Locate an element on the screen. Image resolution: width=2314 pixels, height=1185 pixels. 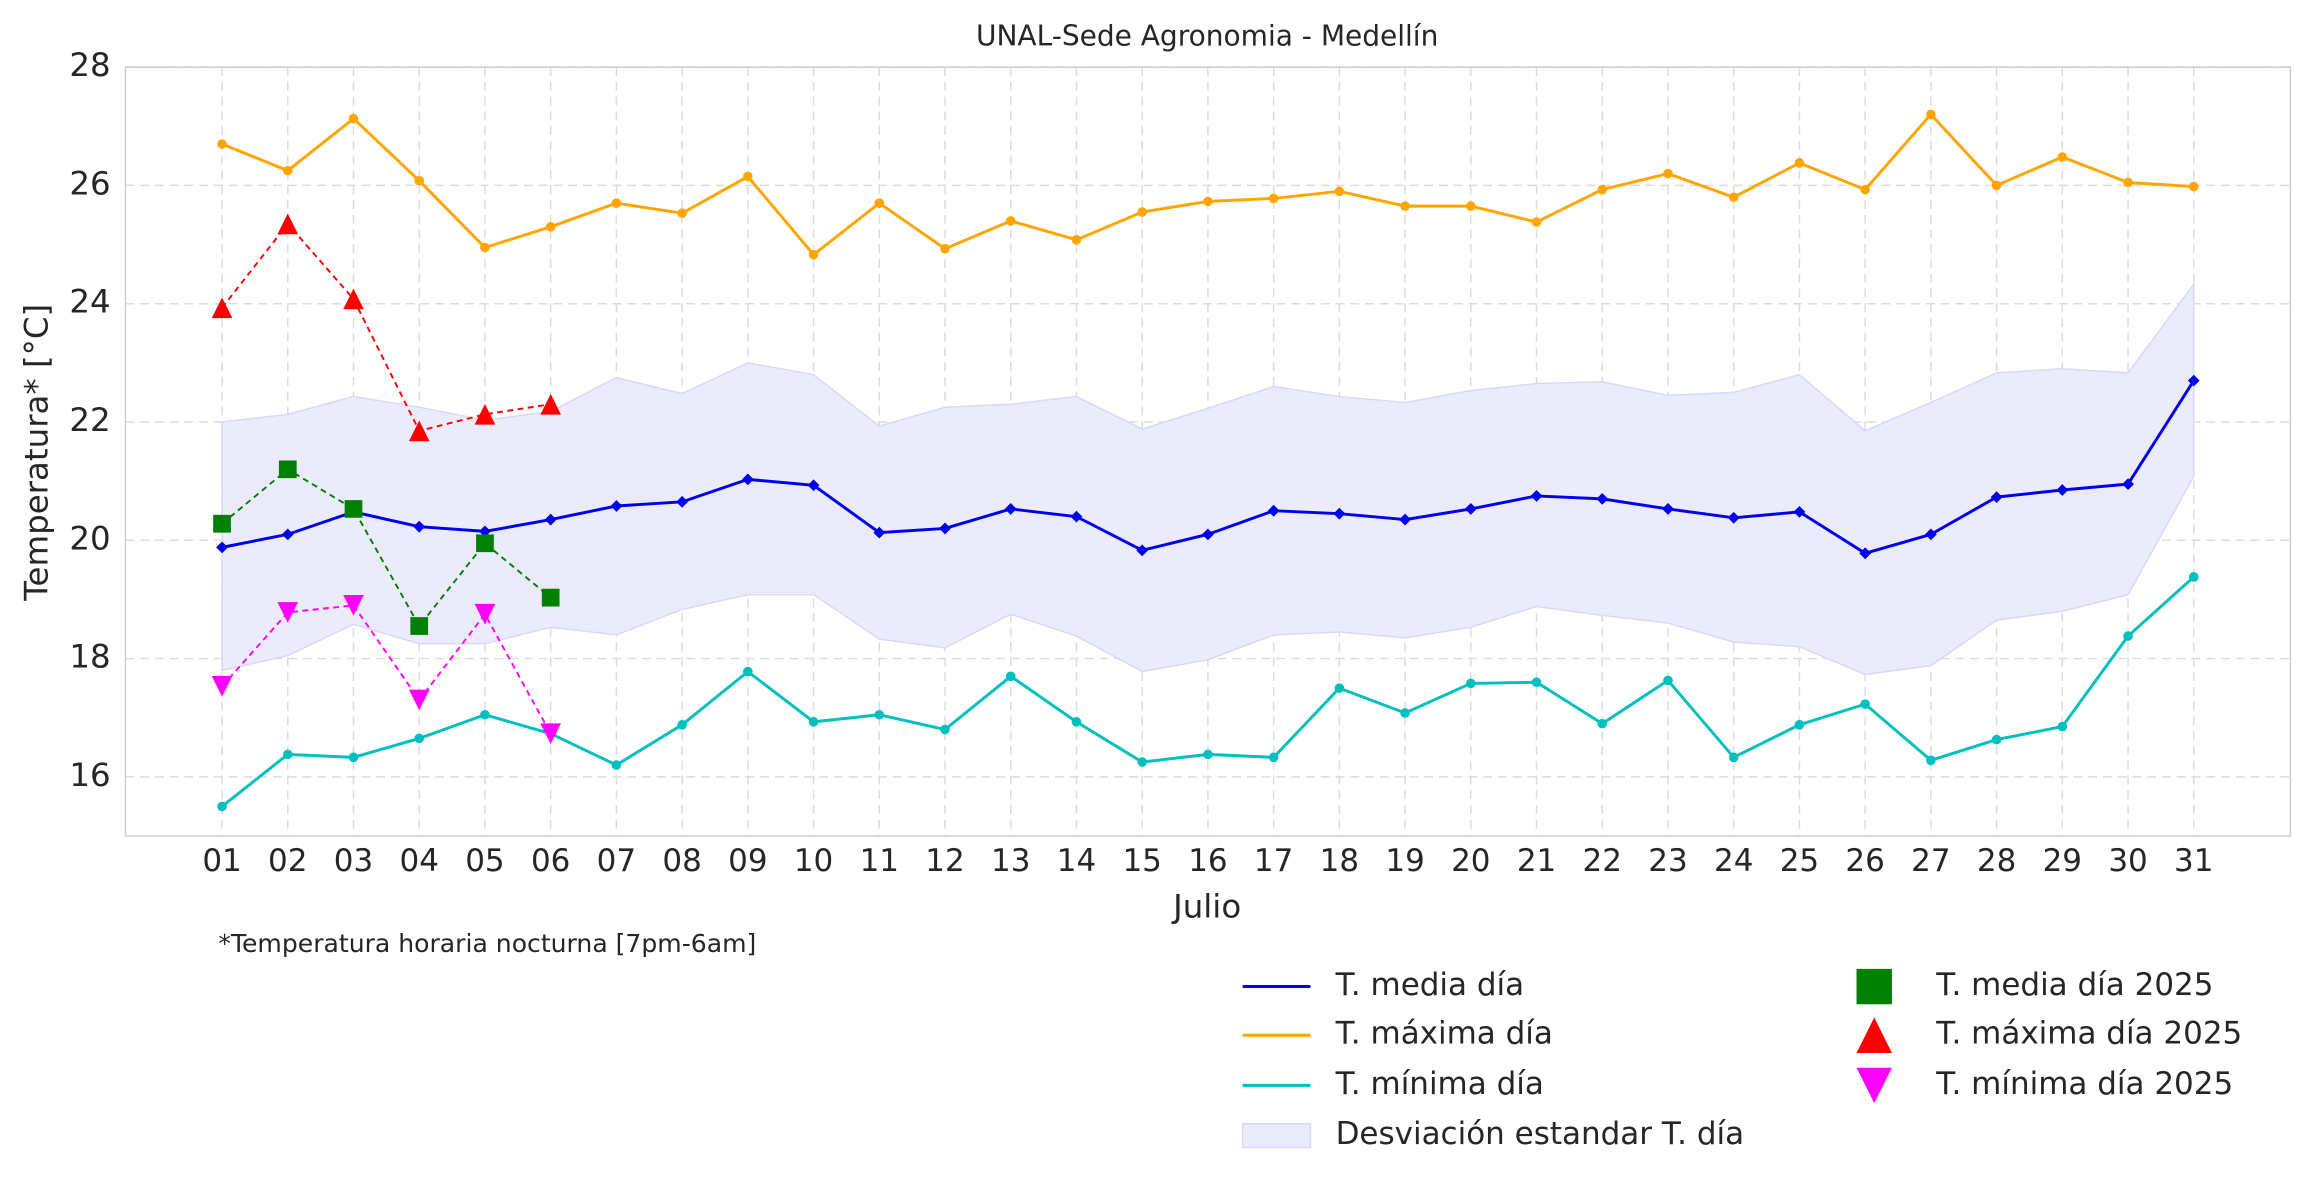
x-tick-label: 08 is located at coordinates (681, 861).